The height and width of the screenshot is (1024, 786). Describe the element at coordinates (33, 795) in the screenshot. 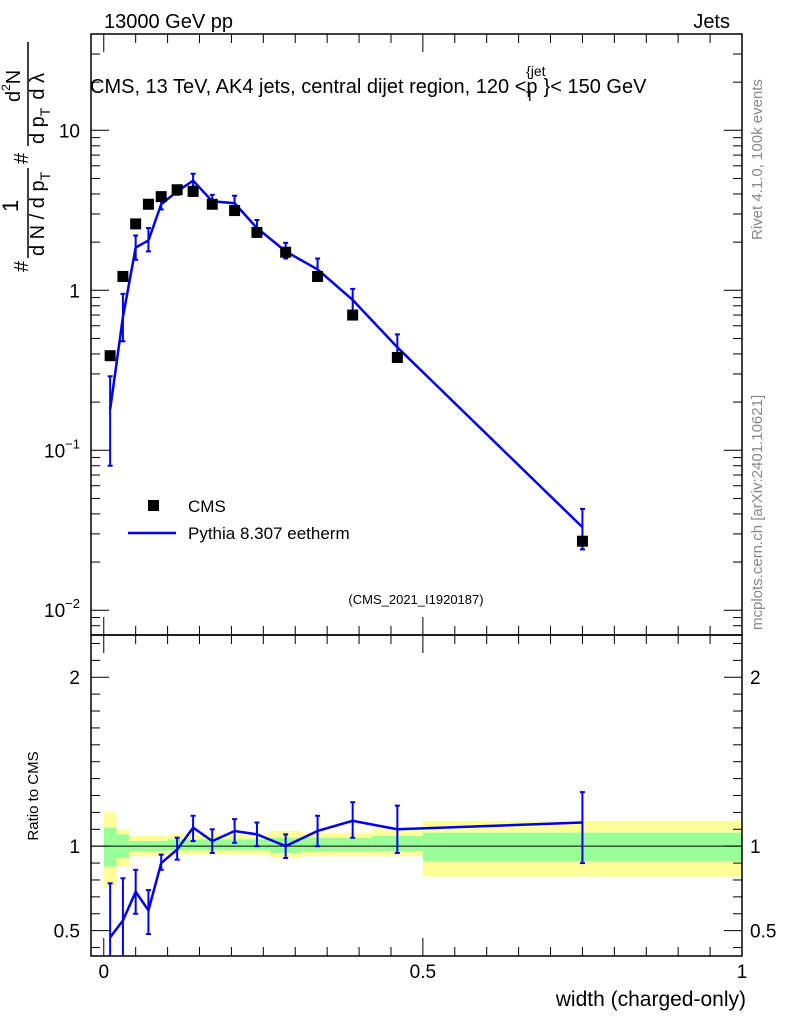

I see `ratio-ylabel: Ratio to CMS` at that location.